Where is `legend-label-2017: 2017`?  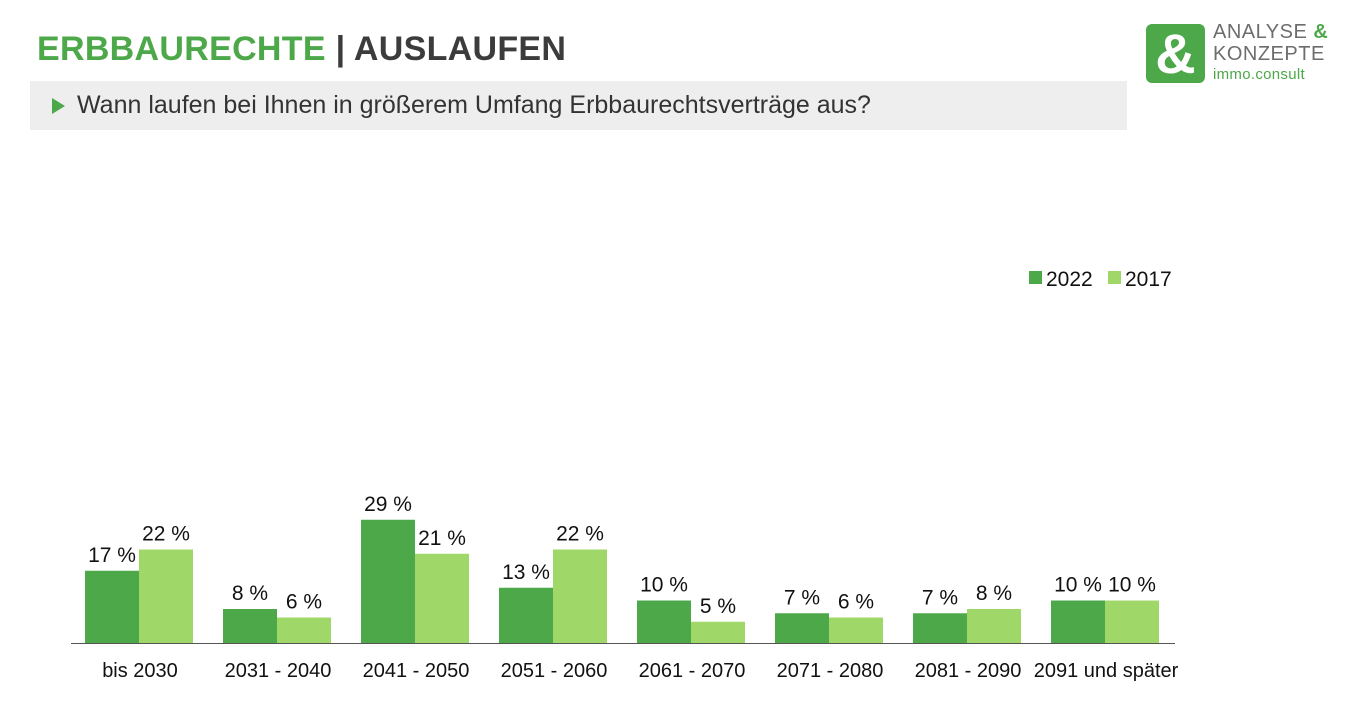 legend-label-2017: 2017 is located at coordinates (1148, 279).